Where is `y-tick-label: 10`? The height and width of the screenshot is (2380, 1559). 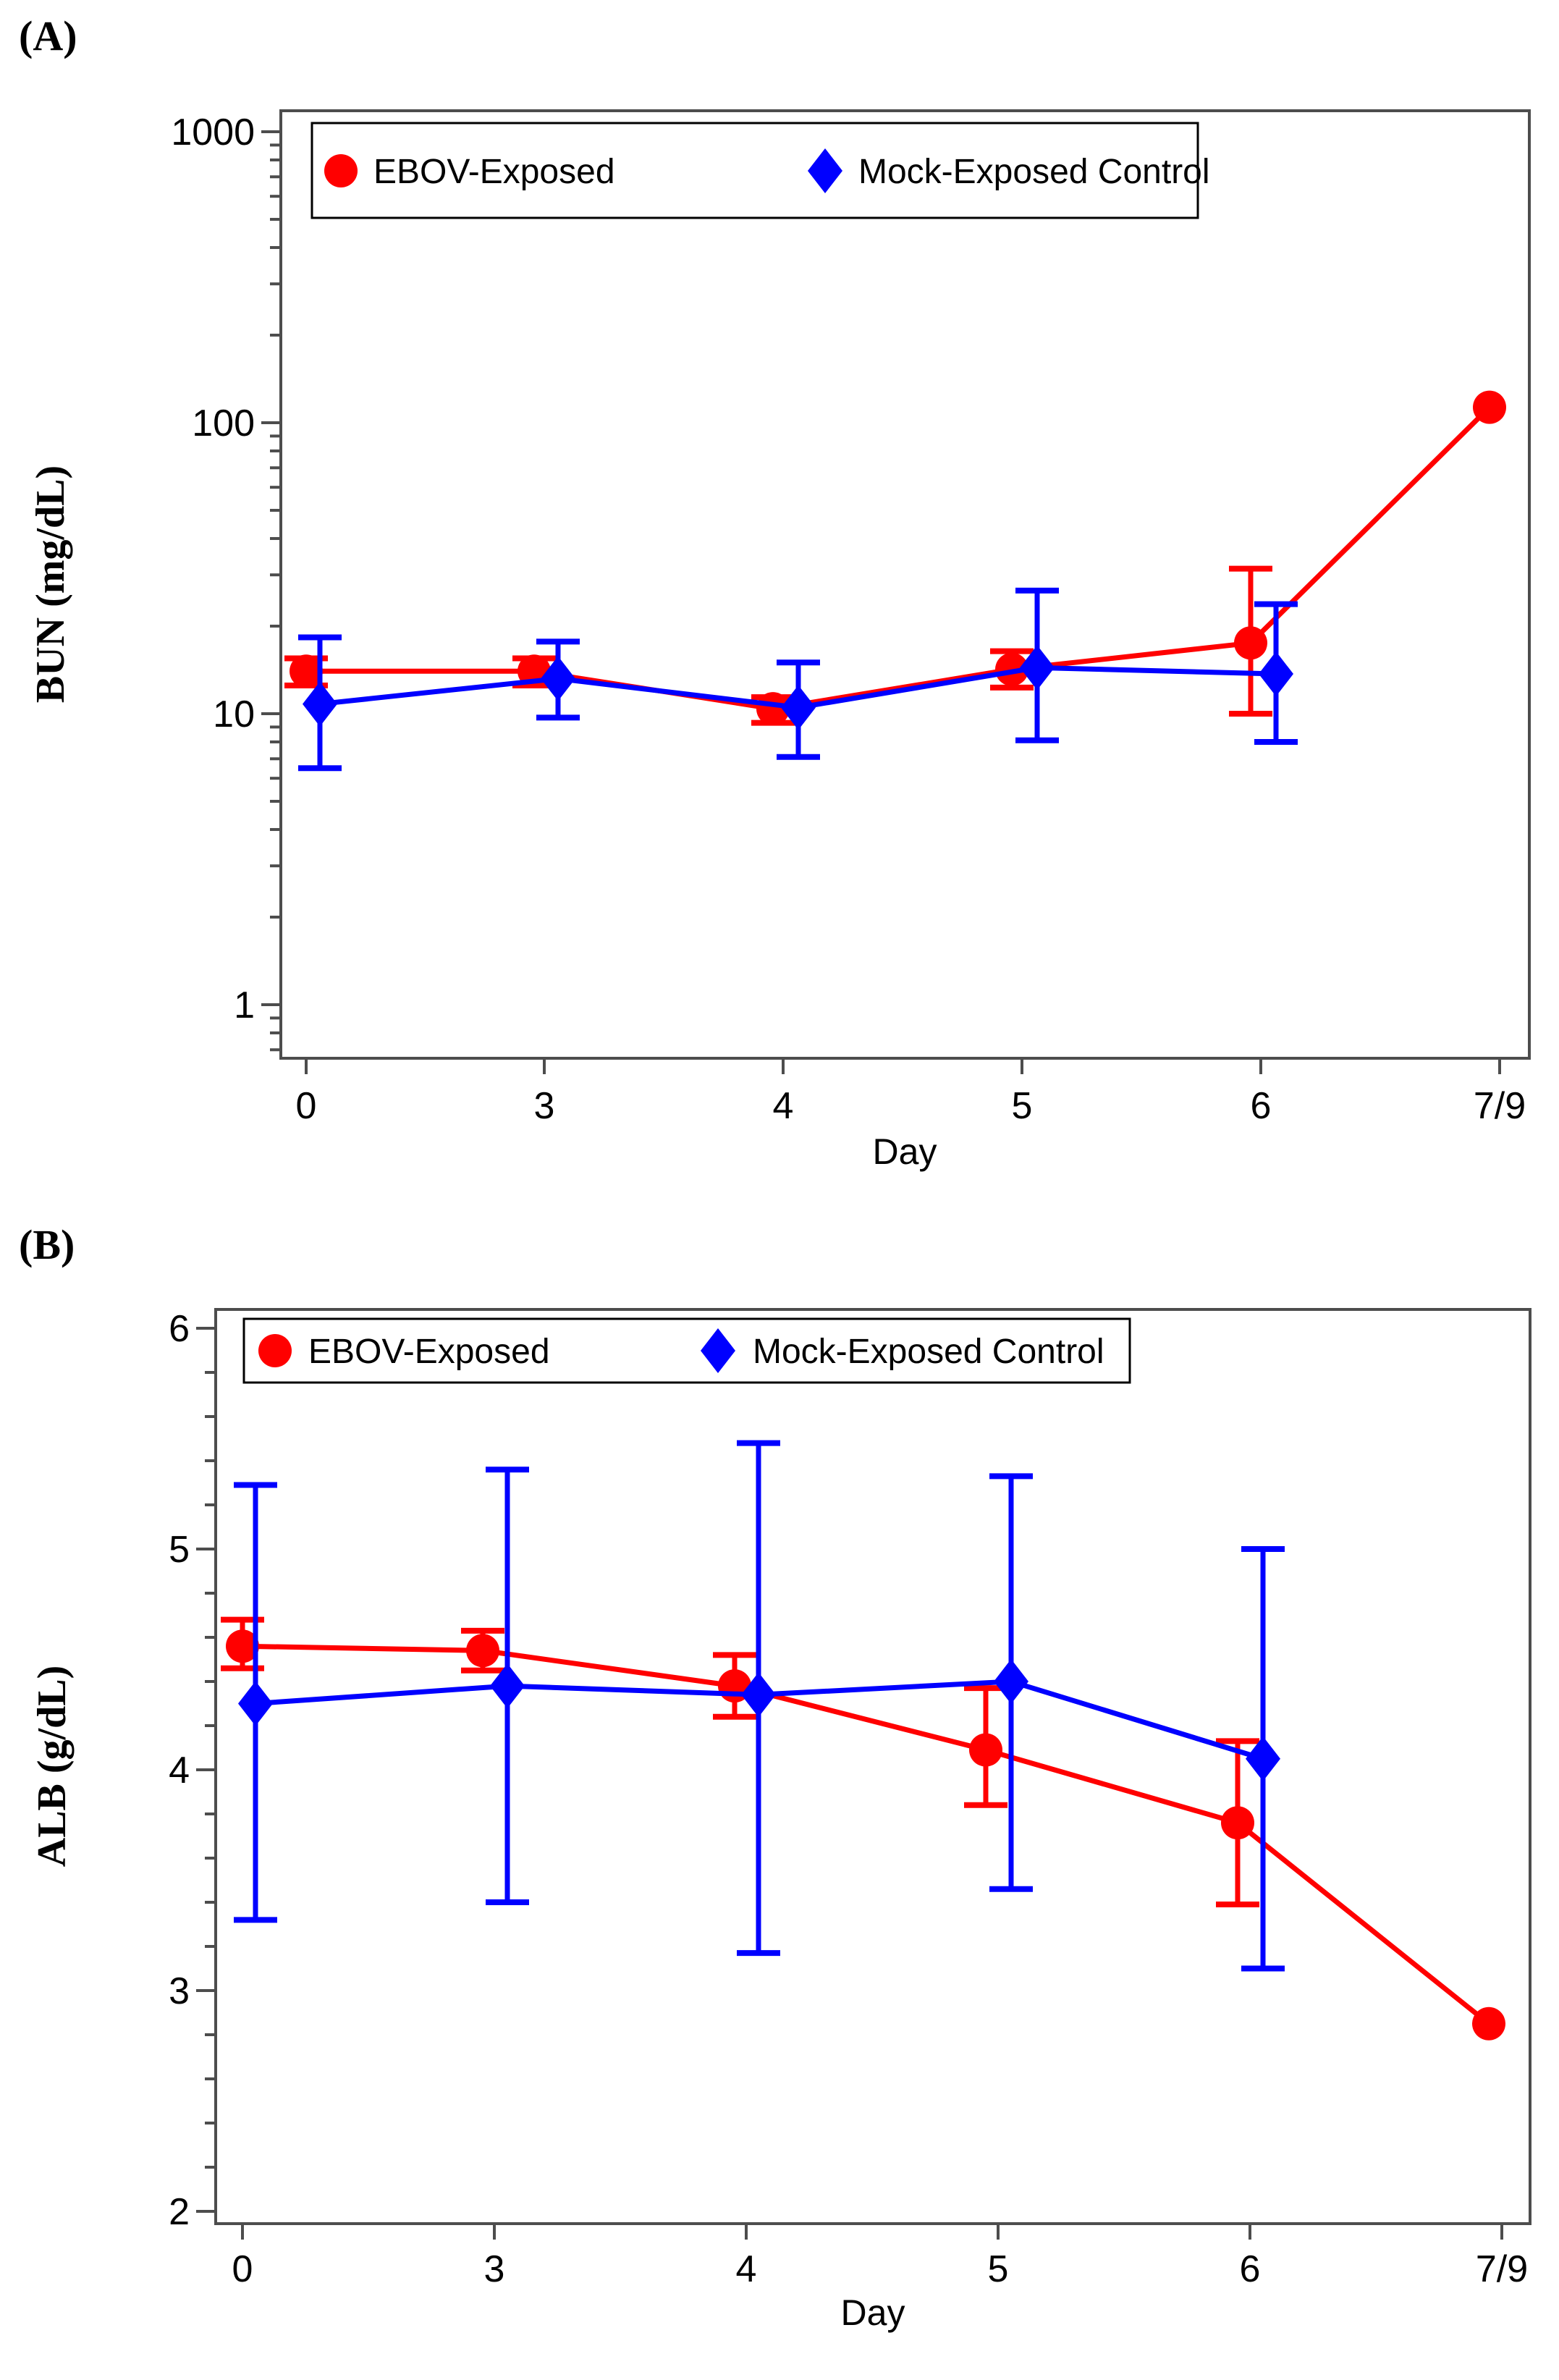
y-tick-label: 10 is located at coordinates (234, 714).